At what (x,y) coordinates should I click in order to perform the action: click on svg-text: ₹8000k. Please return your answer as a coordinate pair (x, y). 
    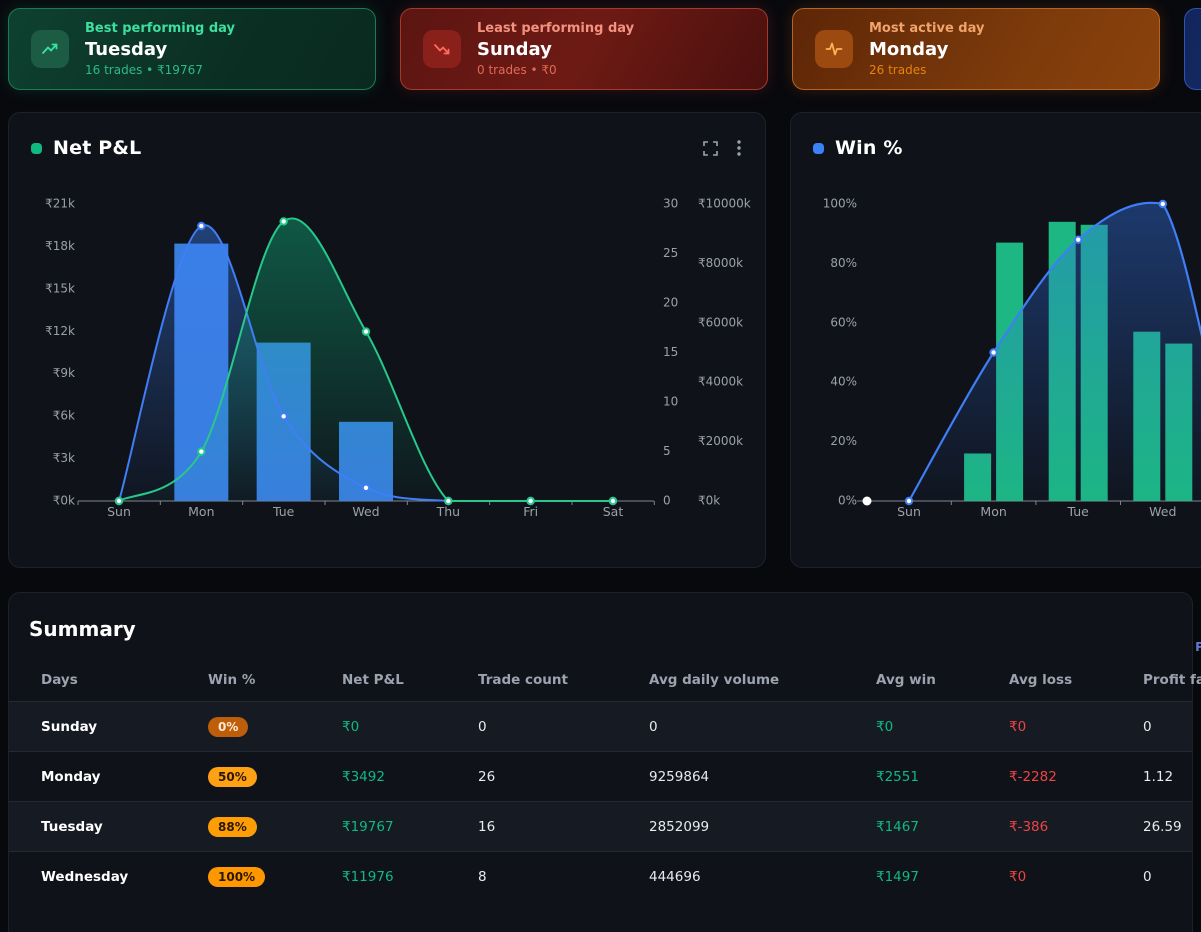
    Looking at the image, I should click on (720, 263).